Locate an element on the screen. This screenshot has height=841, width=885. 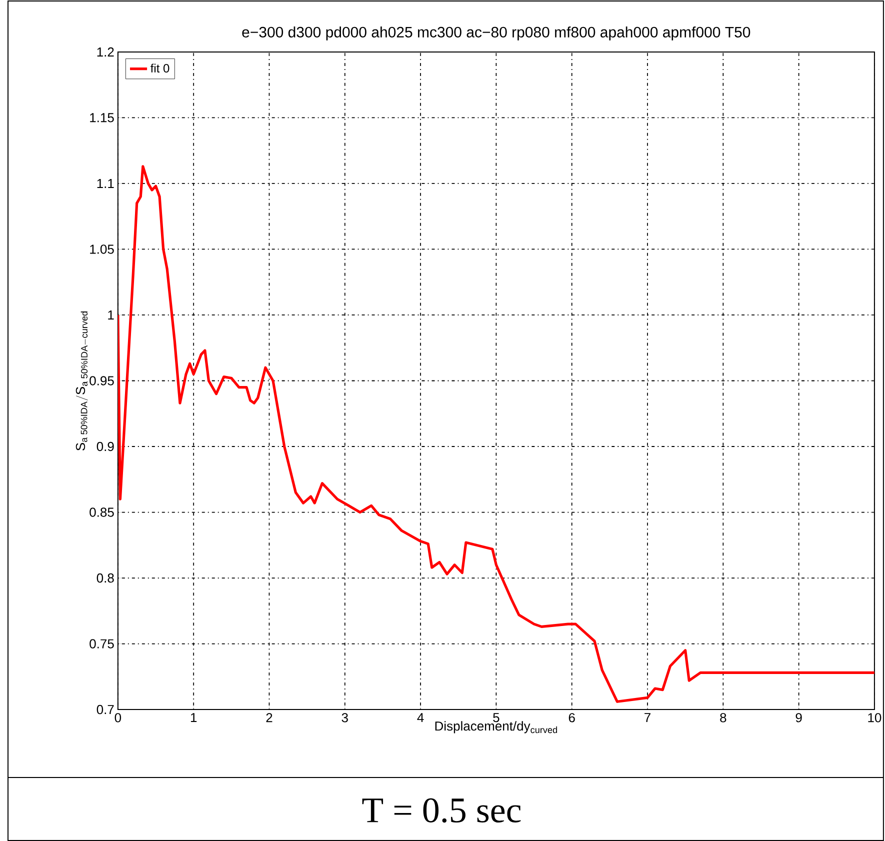
x-tick-label: 1 is located at coordinates (193, 717).